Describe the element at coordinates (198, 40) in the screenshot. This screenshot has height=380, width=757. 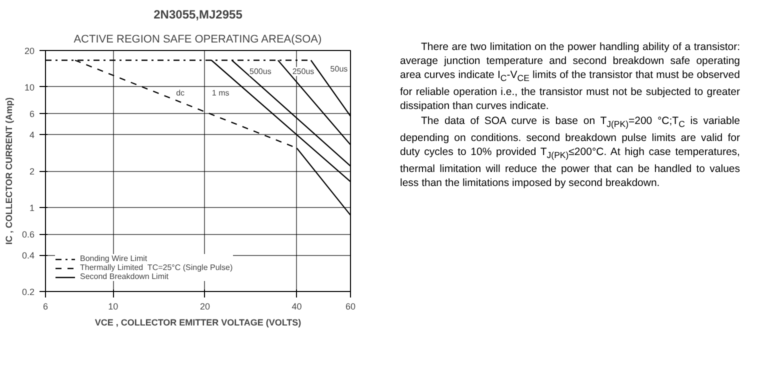
I see `chart-subtitle: ACTIVE REGION SAFE OPERATING AREA(SOA)` at that location.